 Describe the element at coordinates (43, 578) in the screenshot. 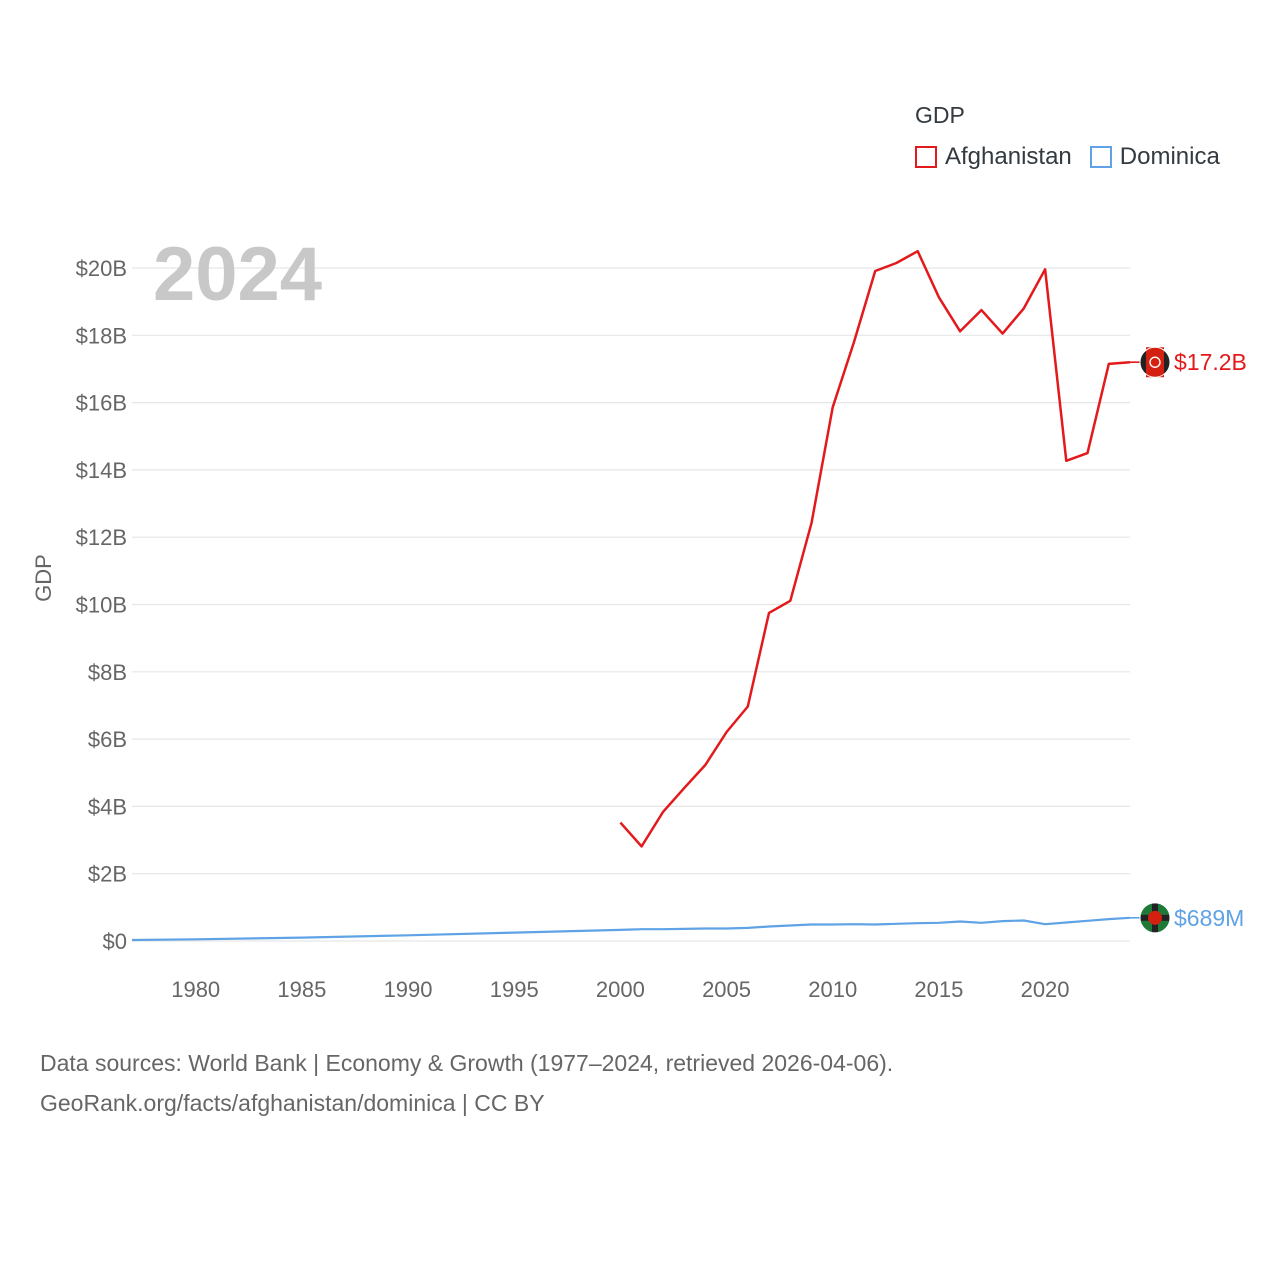

I see `y-axis-title: GDP` at that location.